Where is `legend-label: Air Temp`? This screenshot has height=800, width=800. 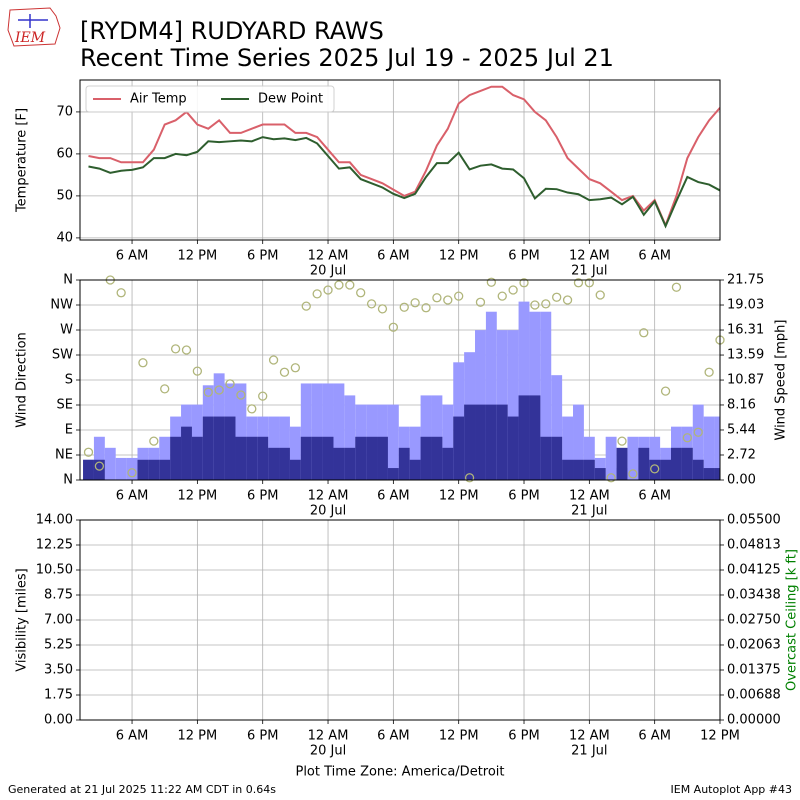
legend-label: Air Temp is located at coordinates (158, 99).